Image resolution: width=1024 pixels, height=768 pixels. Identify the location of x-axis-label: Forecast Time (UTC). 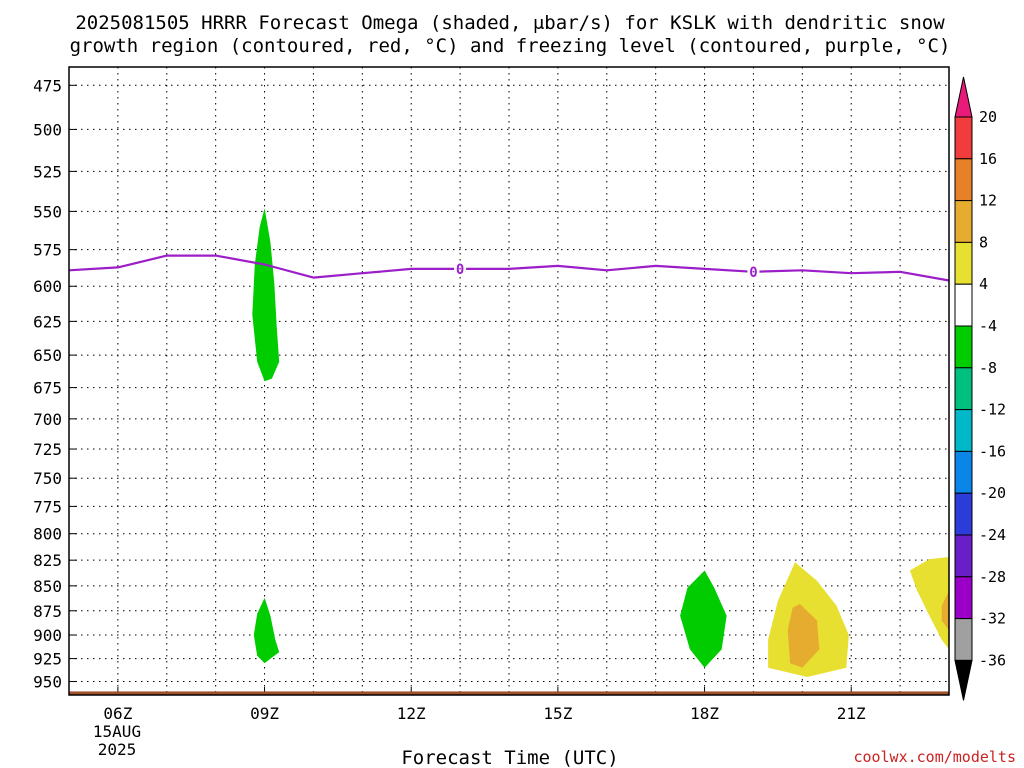
(509, 757).